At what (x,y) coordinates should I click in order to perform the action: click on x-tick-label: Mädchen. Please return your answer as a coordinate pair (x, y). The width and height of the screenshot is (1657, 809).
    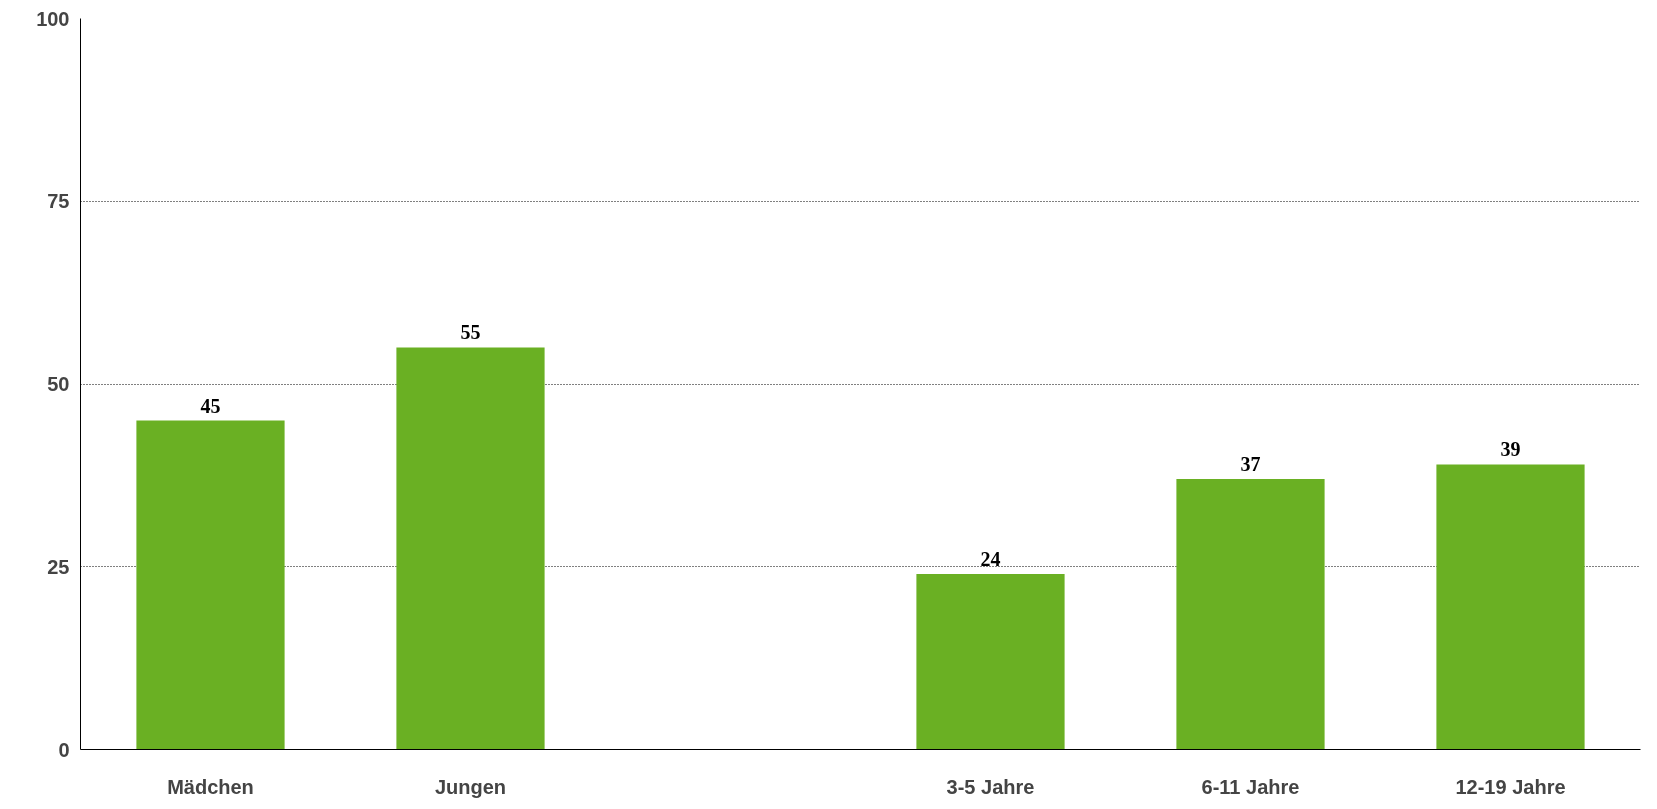
    Looking at the image, I should click on (210, 786).